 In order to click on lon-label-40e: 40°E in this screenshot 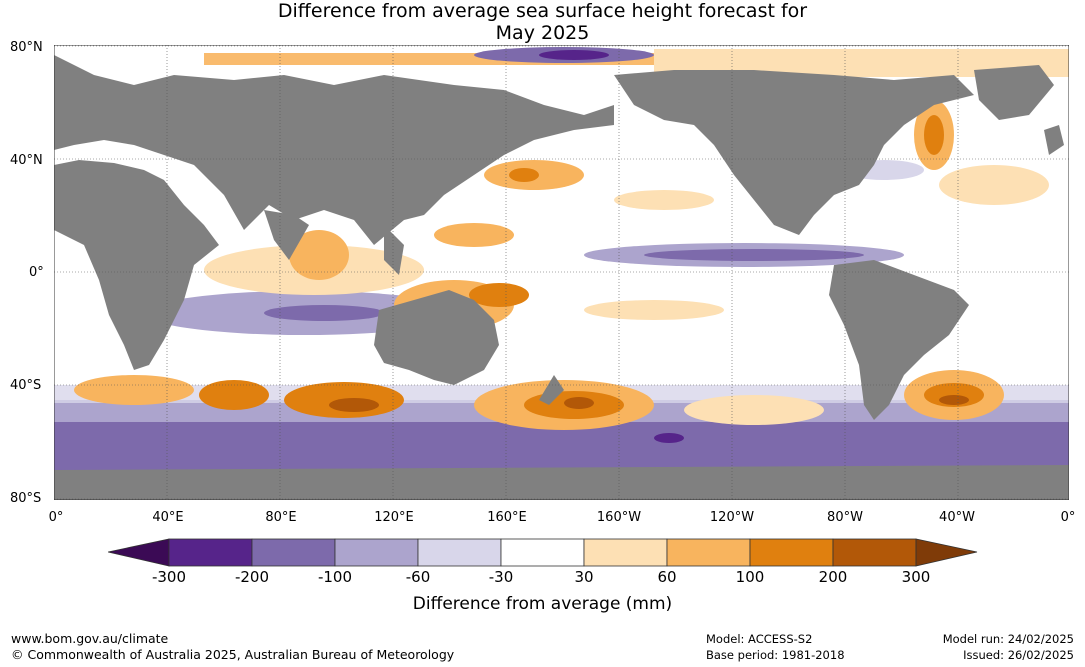, I will do `click(168, 517)`.